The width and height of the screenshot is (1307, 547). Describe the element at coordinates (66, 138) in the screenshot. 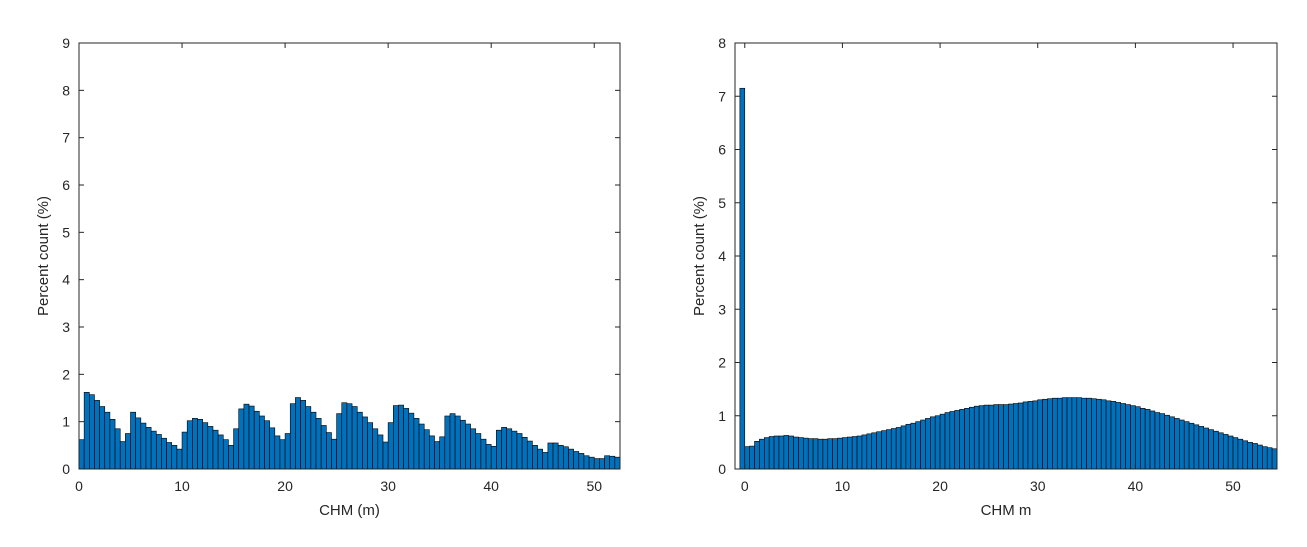

I see `y-tick-label: 7` at that location.